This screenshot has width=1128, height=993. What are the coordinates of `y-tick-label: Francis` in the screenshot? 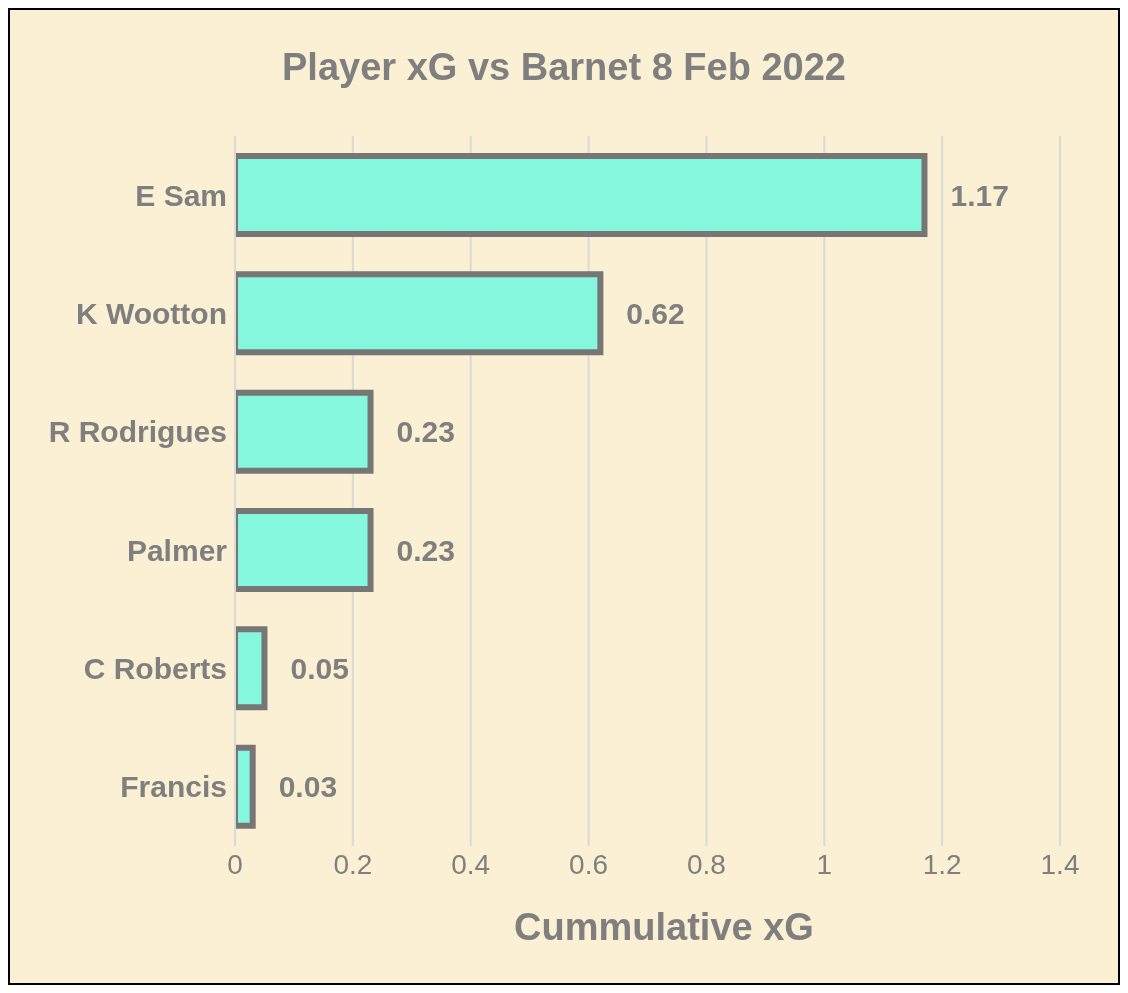 It's located at (173, 787).